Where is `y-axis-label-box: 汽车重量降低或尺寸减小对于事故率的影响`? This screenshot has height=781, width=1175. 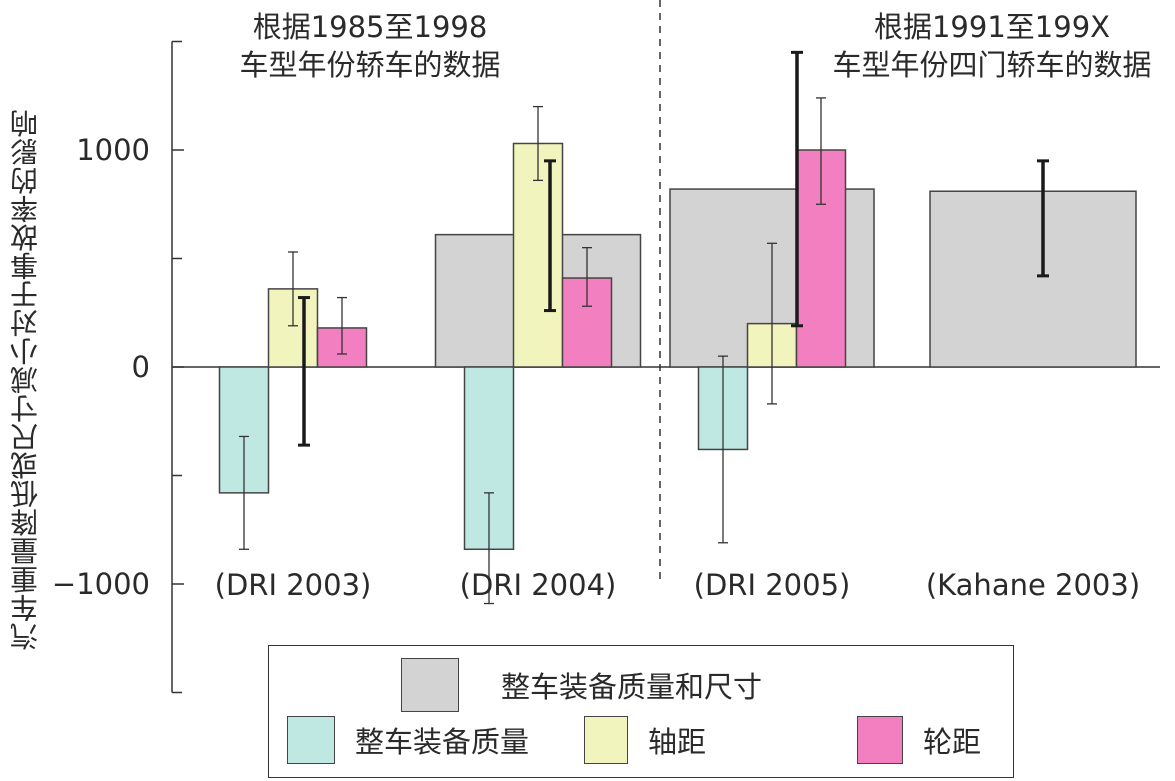
y-axis-label-box: 汽车重量降低或尺寸减小对于事故率的影响 is located at coordinates (26, 380).